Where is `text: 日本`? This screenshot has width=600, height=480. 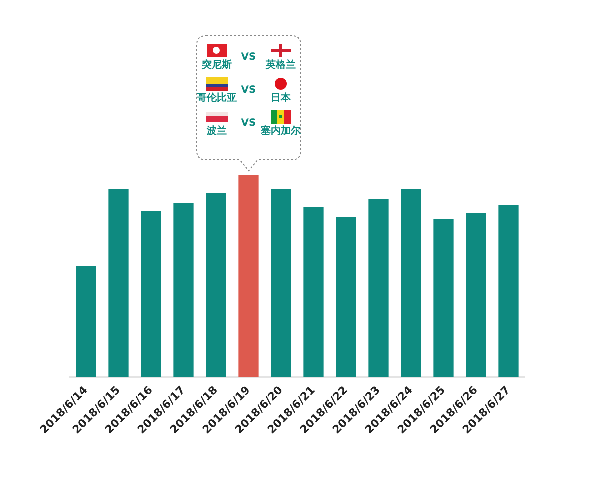 text: 日本 is located at coordinates (280, 98).